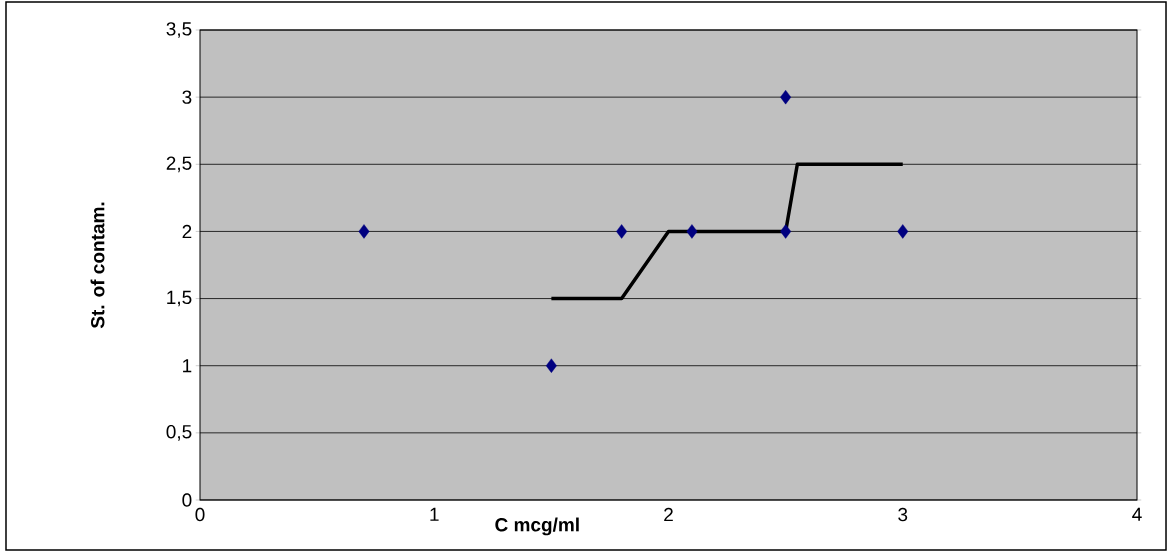  What do you see at coordinates (903, 514) in the screenshot?
I see `x-tick-label: 3` at bounding box center [903, 514].